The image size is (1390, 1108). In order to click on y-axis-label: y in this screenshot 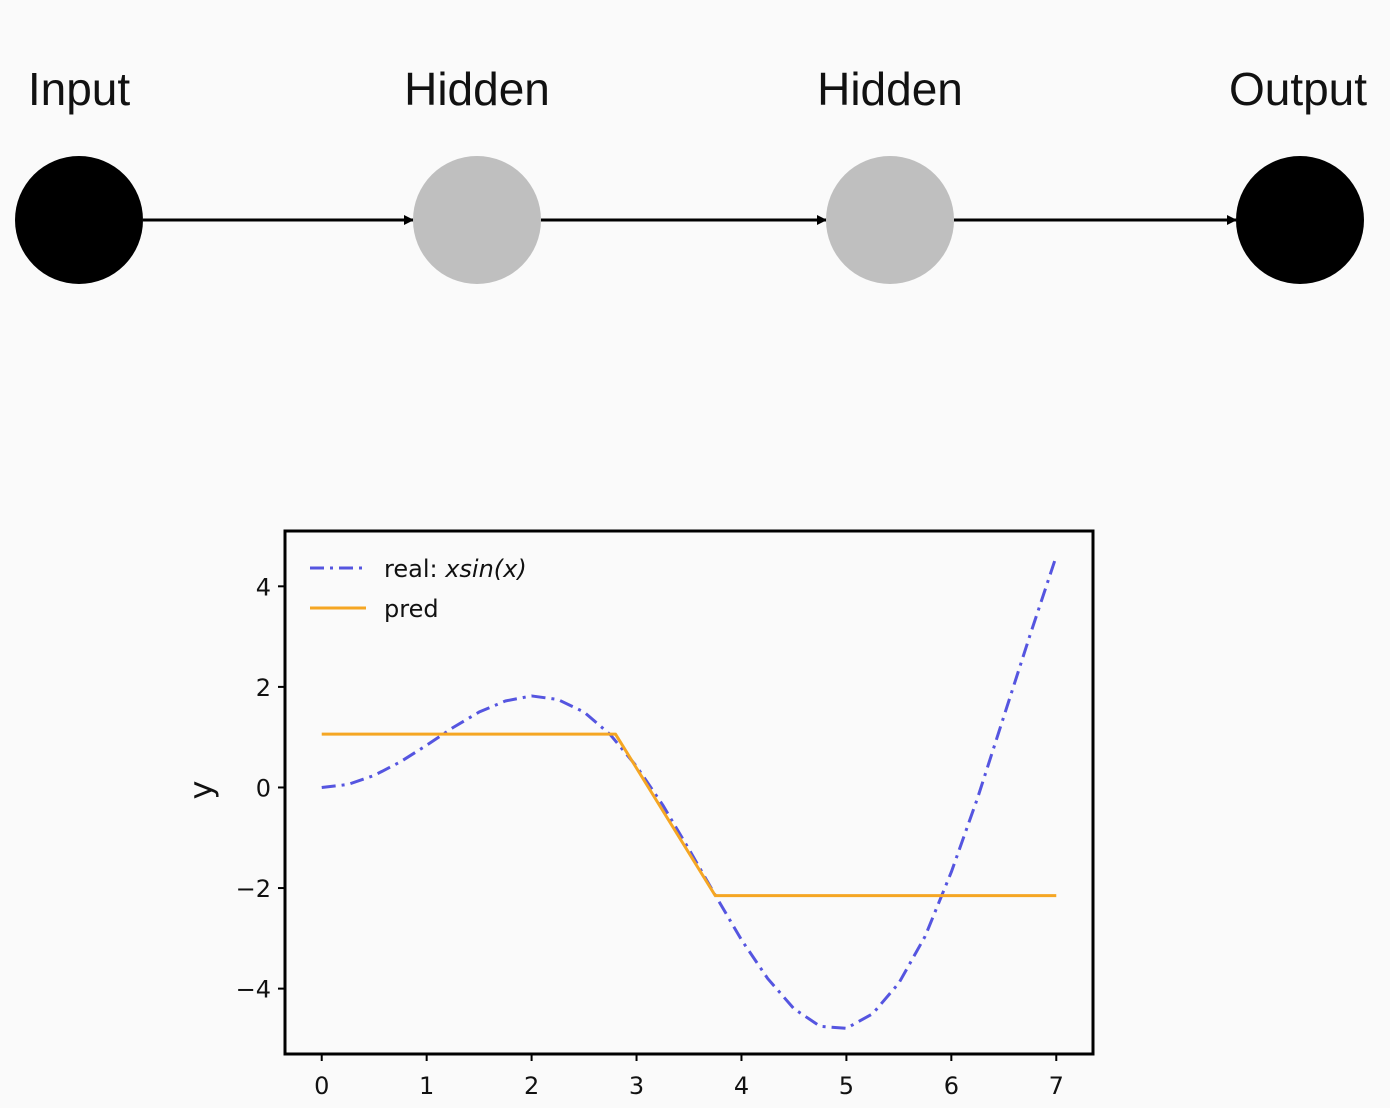, I will do `click(201, 790)`.